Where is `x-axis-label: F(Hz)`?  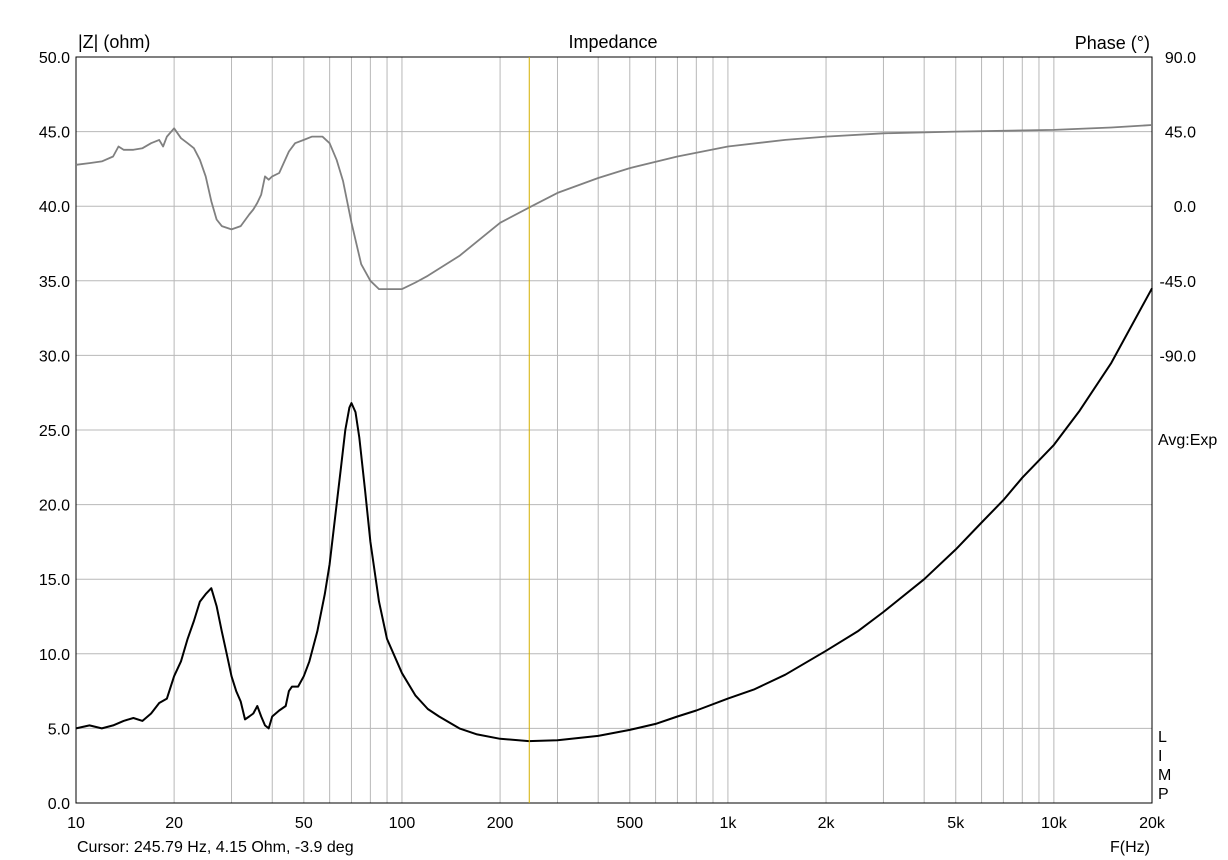 x-axis-label: F(Hz) is located at coordinates (1130, 847).